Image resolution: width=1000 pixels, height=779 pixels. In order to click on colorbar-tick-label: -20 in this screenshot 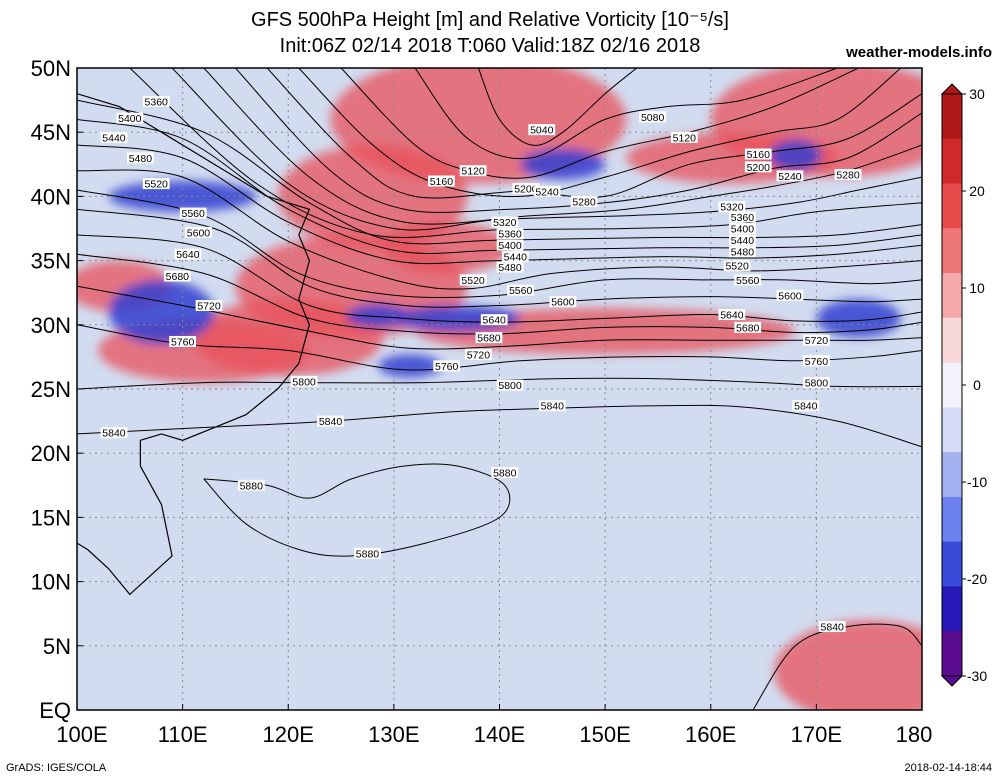, I will do `click(977, 579)`.